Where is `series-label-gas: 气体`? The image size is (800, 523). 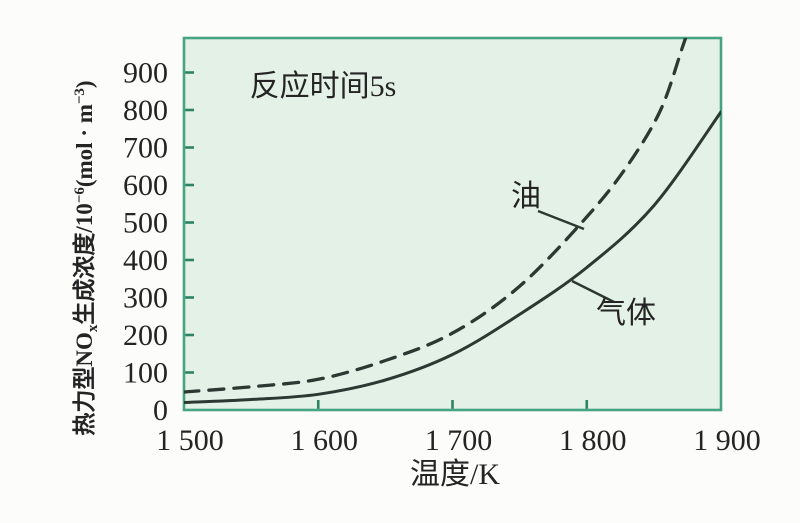
series-label-gas: 气体 is located at coordinates (626, 313).